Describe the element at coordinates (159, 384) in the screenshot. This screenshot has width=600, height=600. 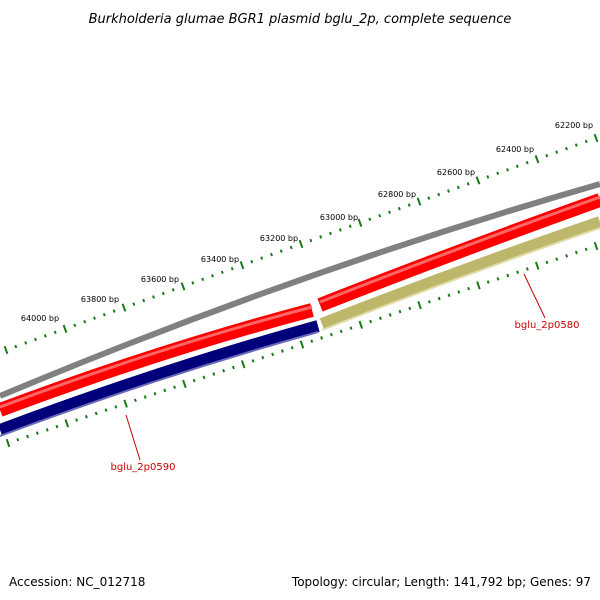
I see `gene-bglu-2p0590-edge` at that location.